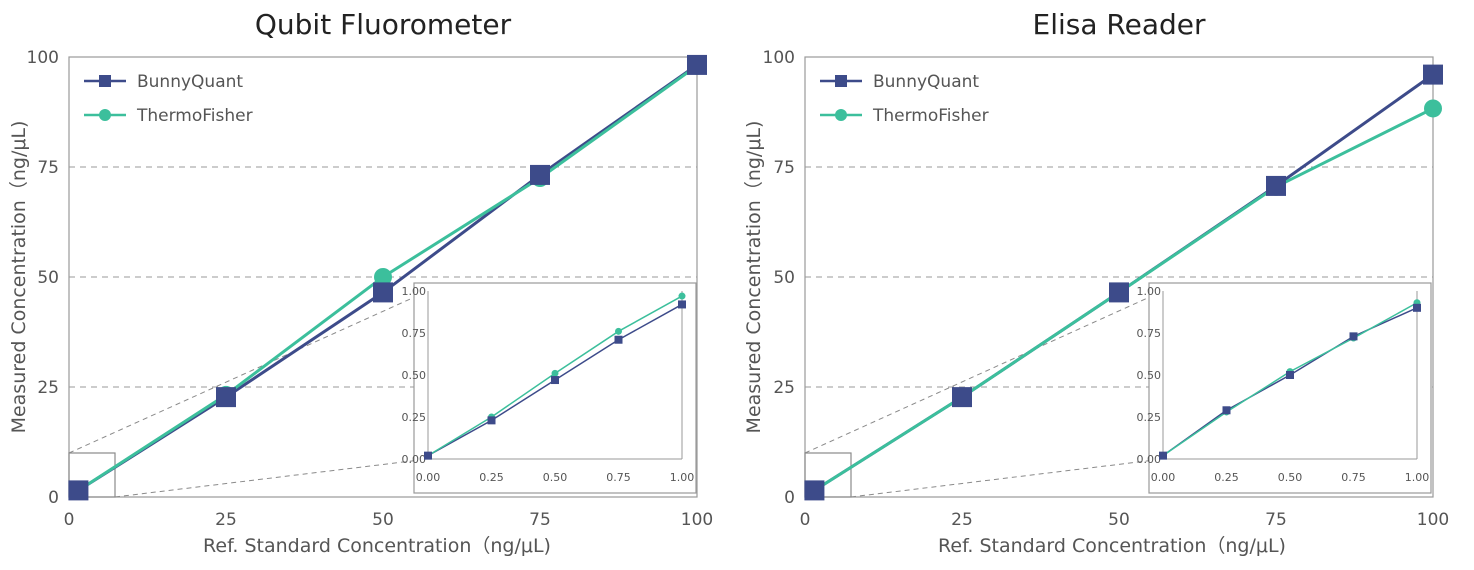 The width and height of the screenshot is (1474, 570). I want to click on y-tick-label: 75, so click(784, 168).